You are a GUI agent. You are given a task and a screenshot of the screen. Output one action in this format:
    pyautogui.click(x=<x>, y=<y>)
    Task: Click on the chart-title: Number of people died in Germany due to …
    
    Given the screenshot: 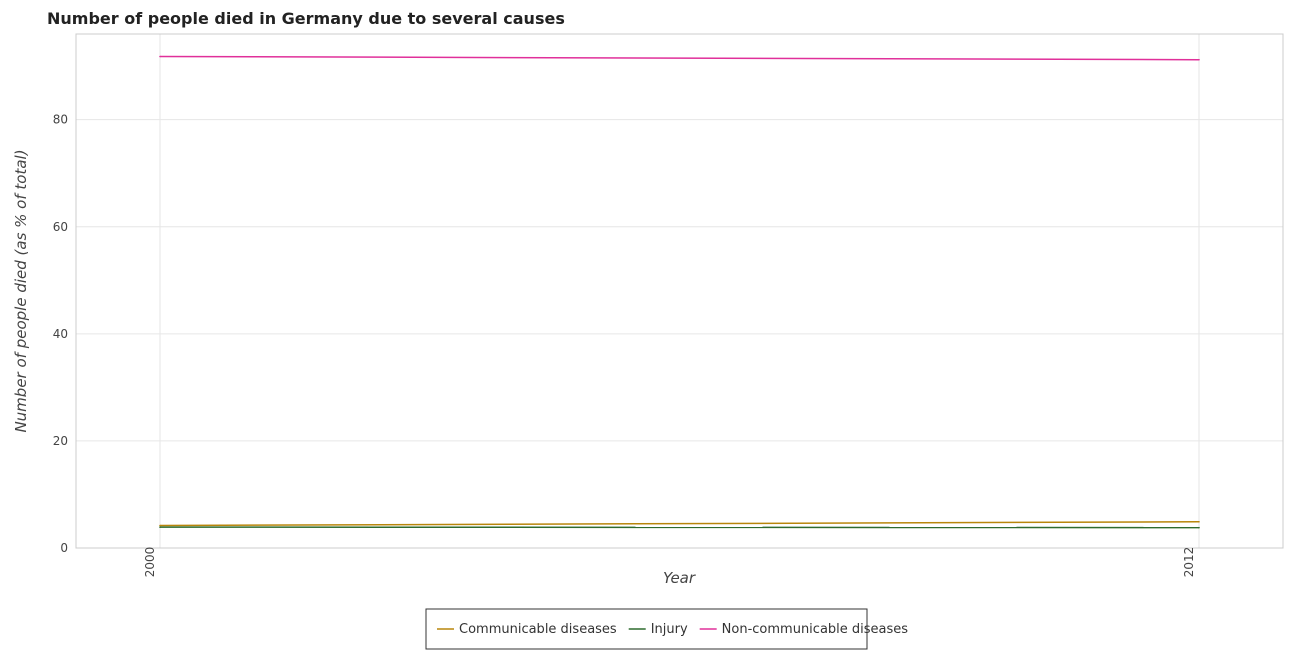 What is the action you would take?
    pyautogui.click(x=306, y=18)
    